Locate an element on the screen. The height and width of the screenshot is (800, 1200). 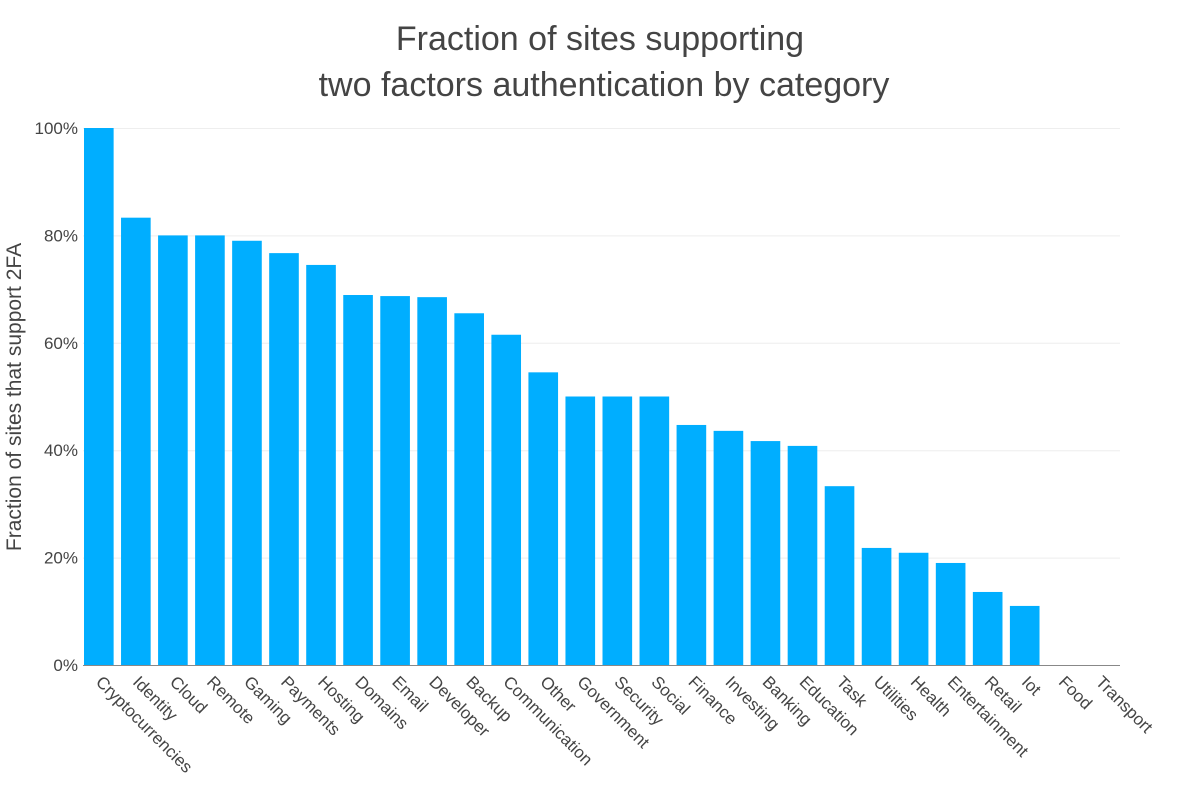
bar-education is located at coordinates (802, 555).